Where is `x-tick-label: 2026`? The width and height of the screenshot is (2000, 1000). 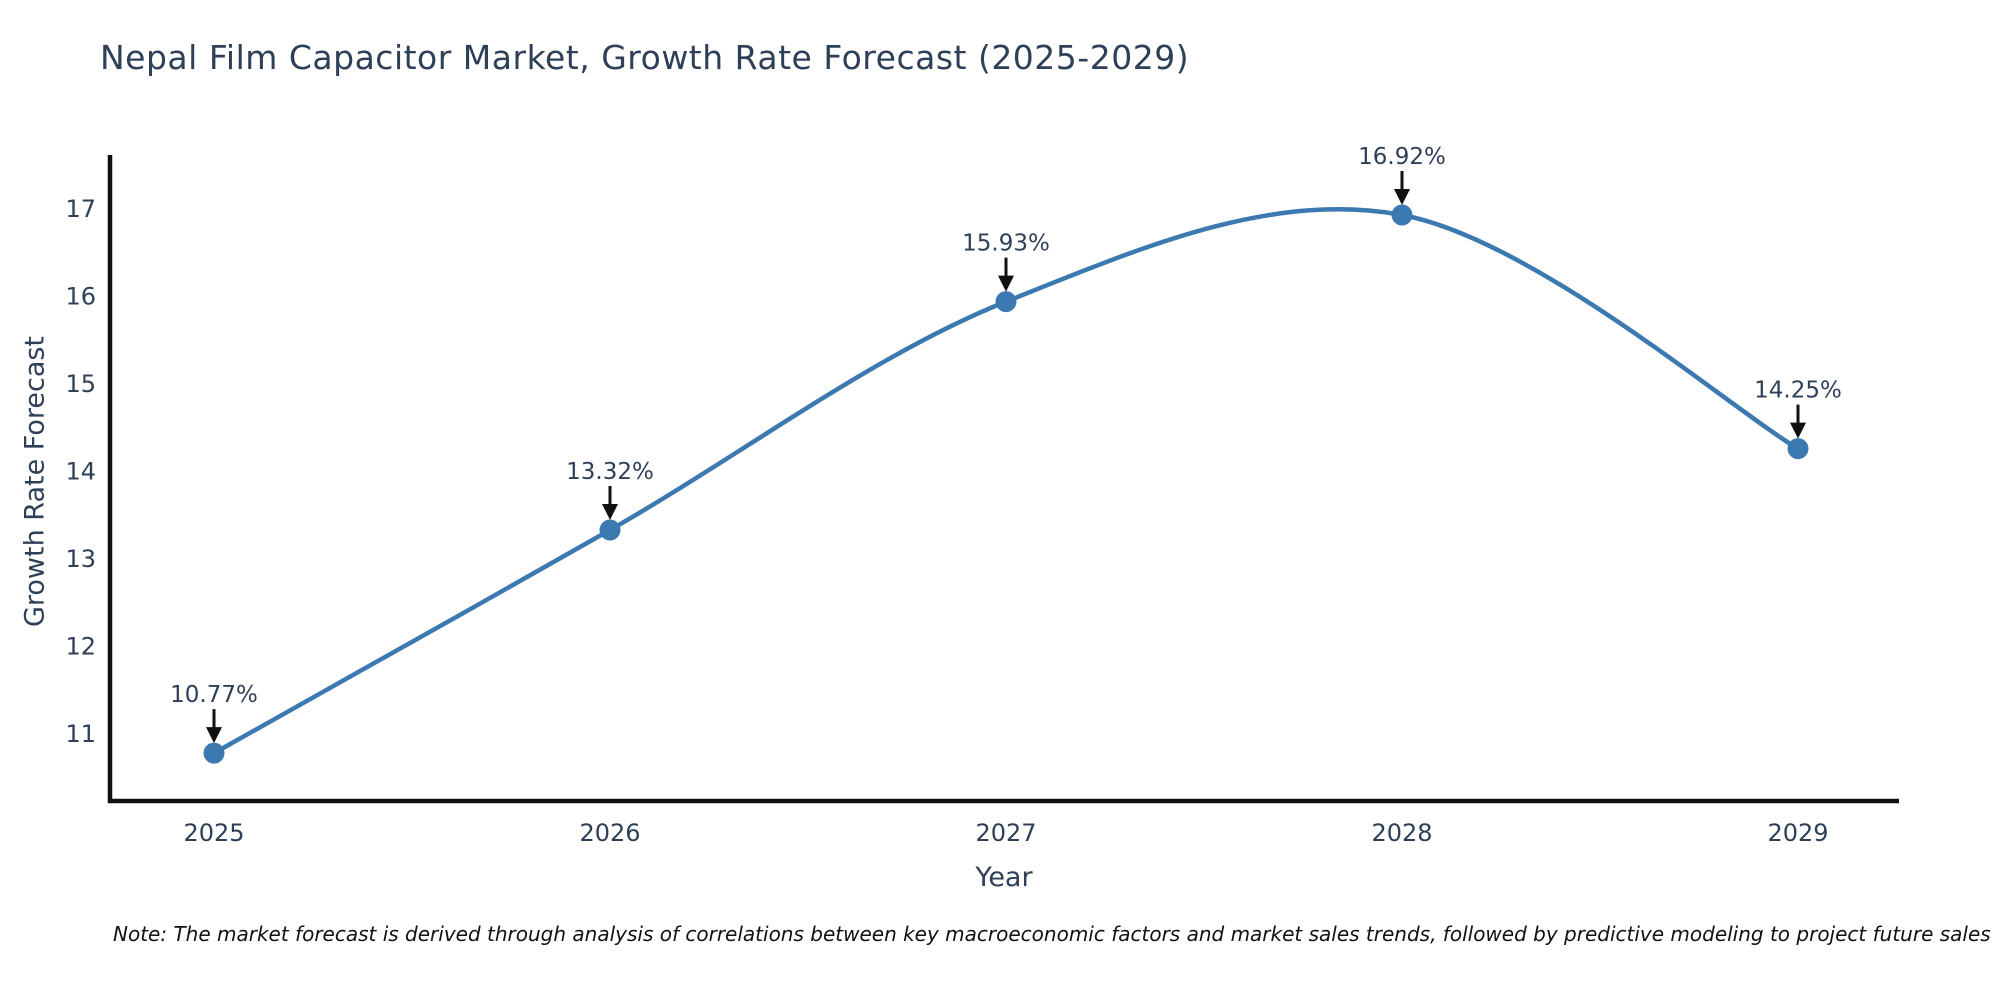
x-tick-label: 2026 is located at coordinates (609, 833).